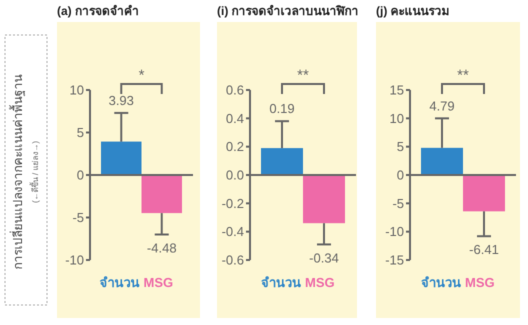  I want to click on y-tick-label: -15, so click(394, 260).